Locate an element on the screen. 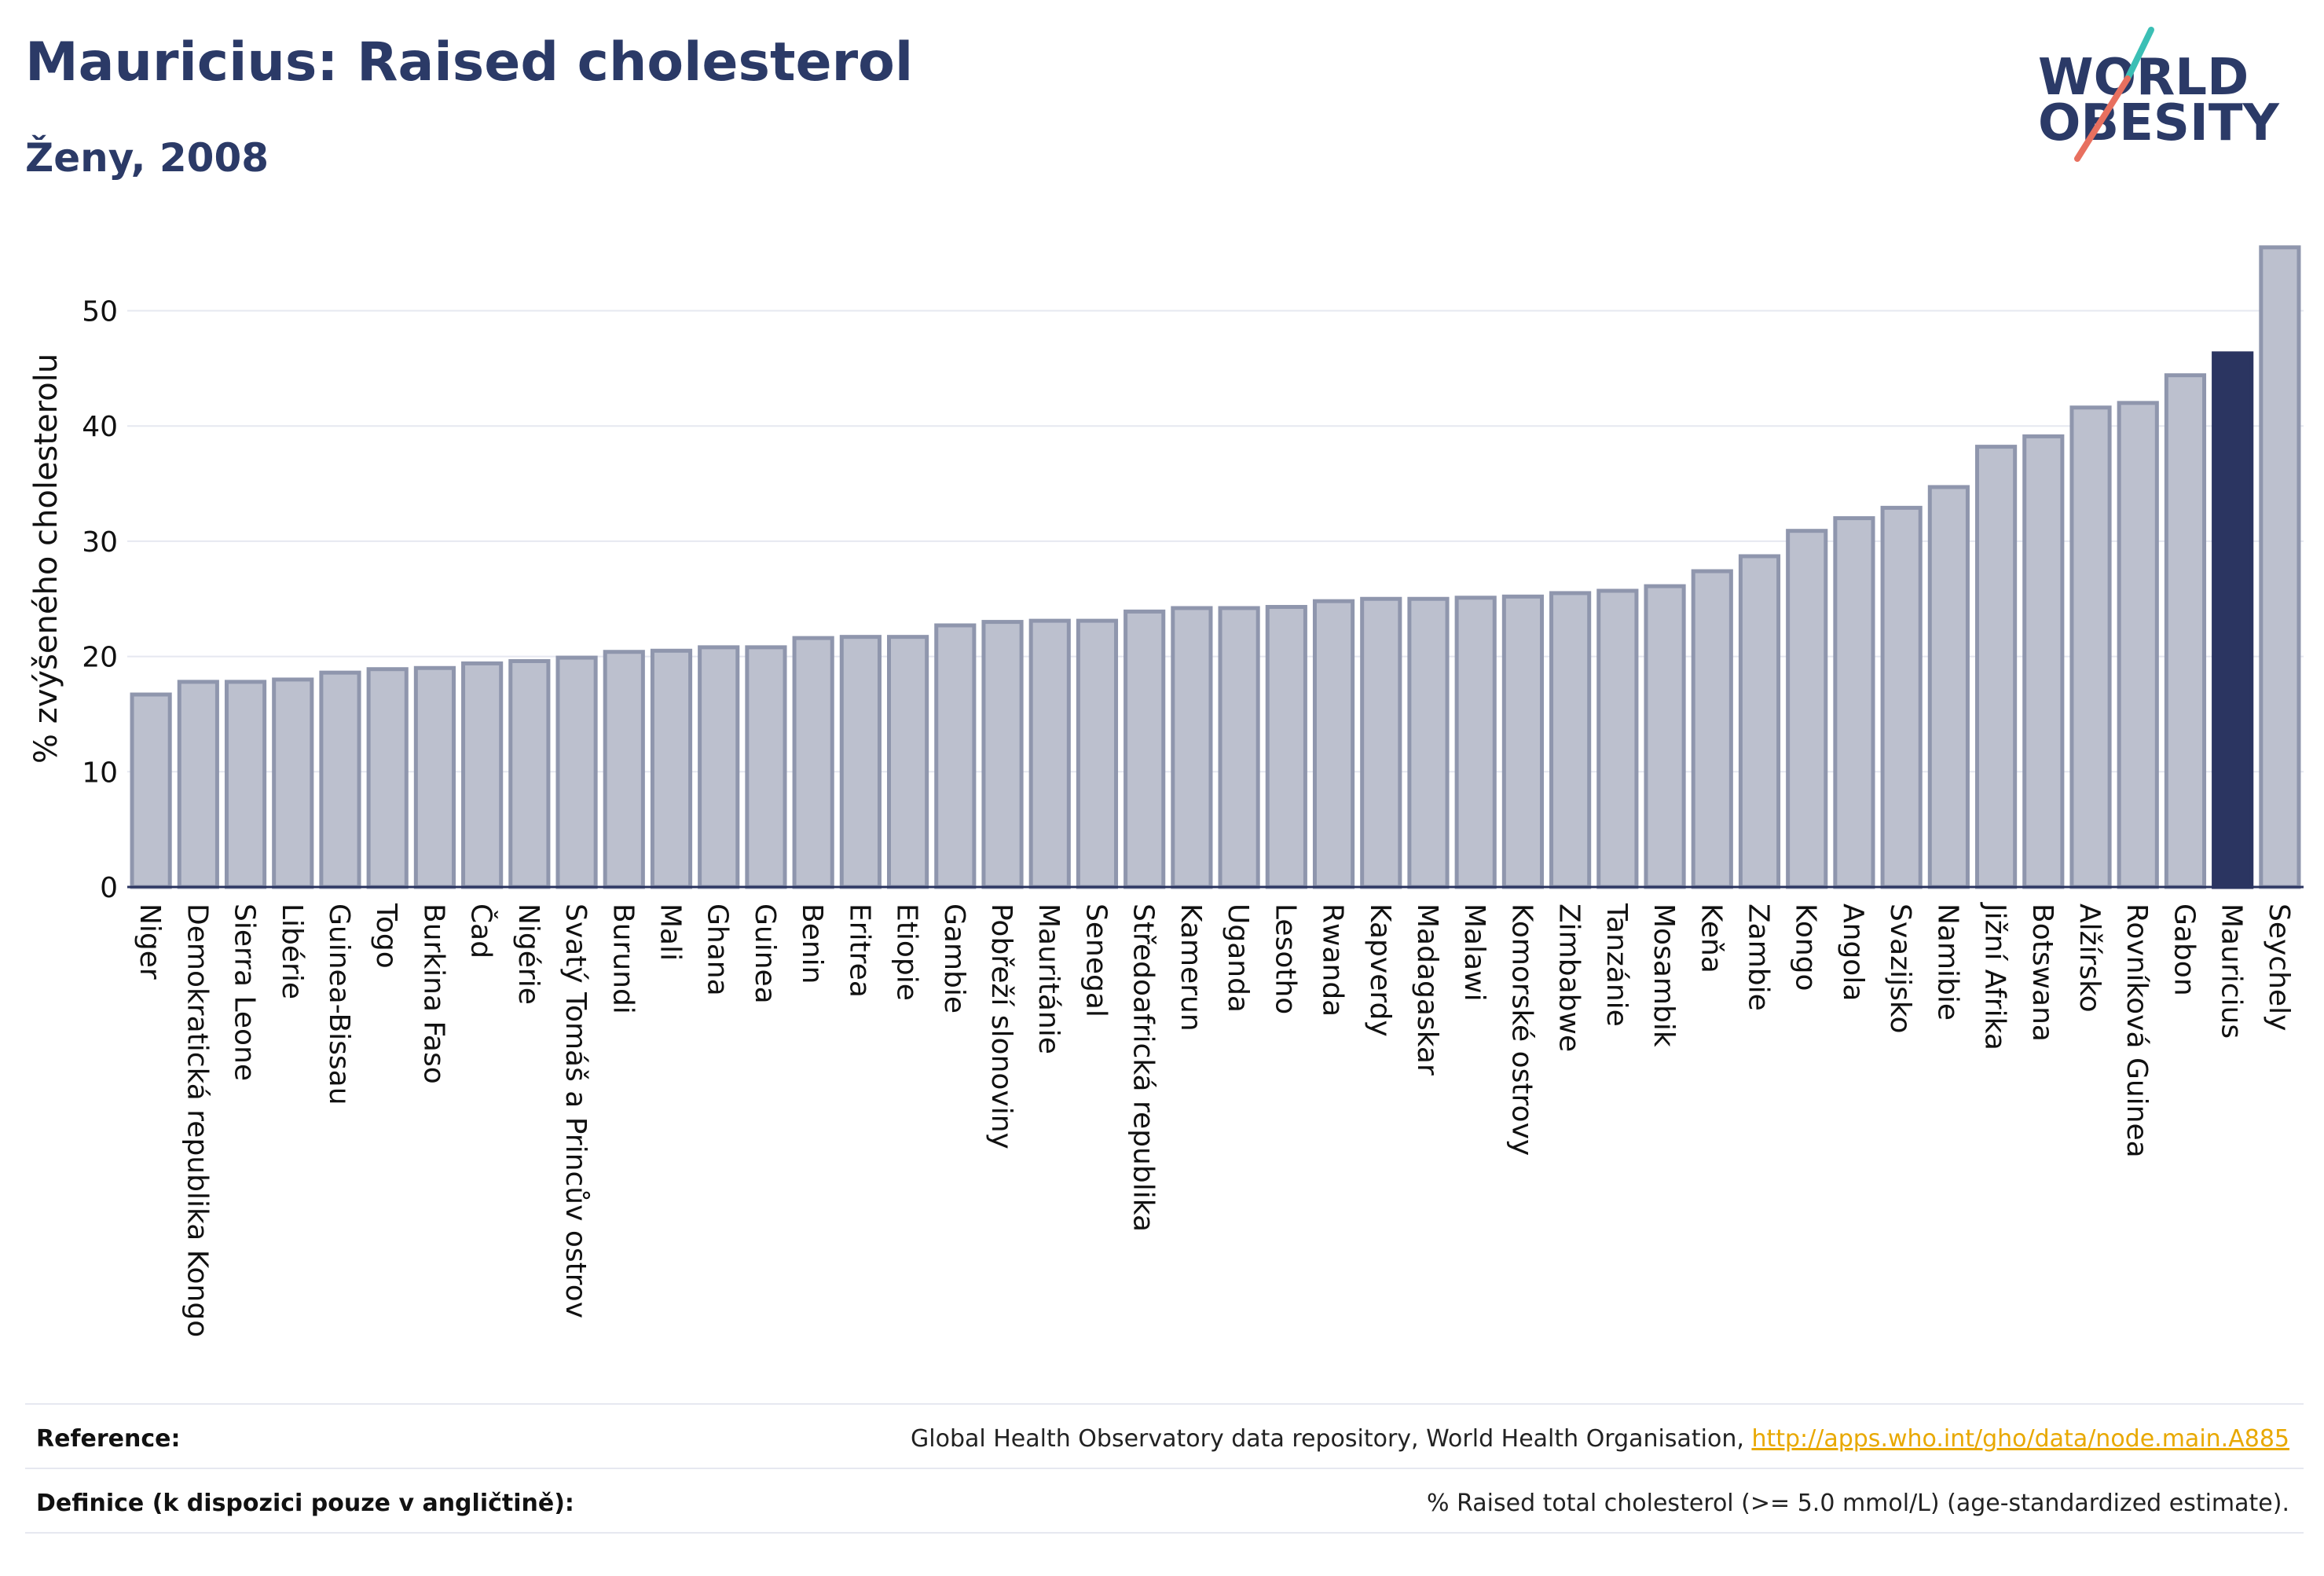 The image size is (2324, 1576). x-tick-label: Gambie is located at coordinates (954, 958).